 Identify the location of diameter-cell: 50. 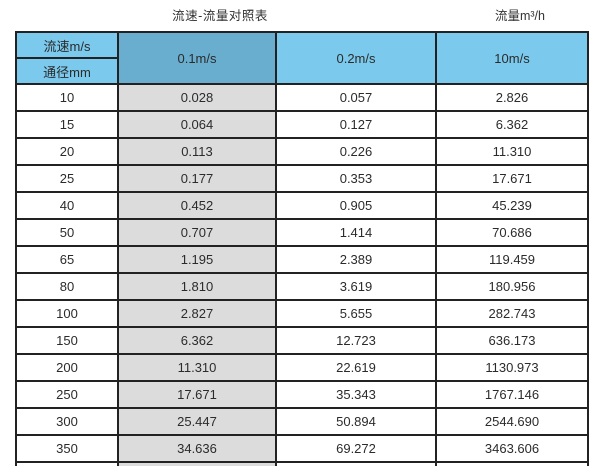
(67, 232).